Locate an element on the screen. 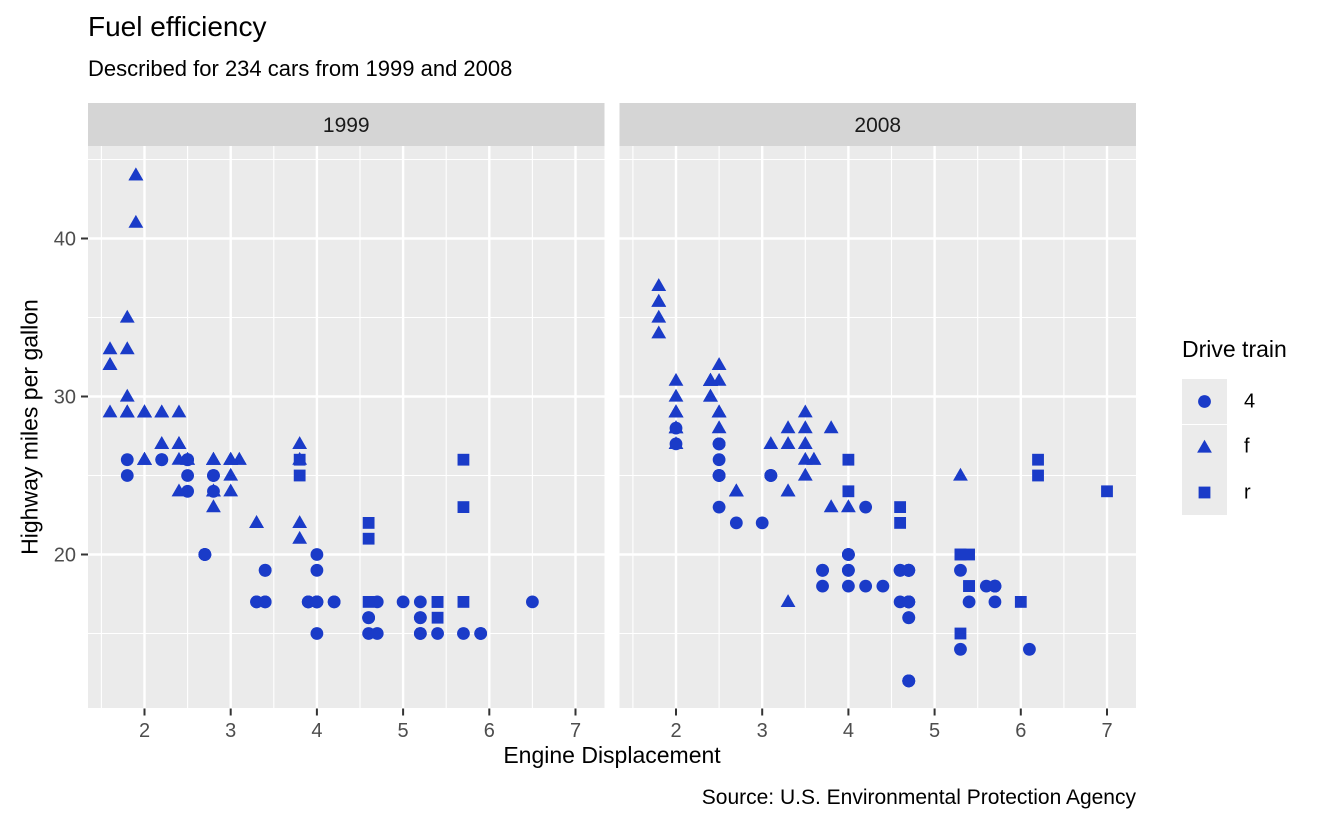  facet-strip-label: 1999 is located at coordinates (346, 125).